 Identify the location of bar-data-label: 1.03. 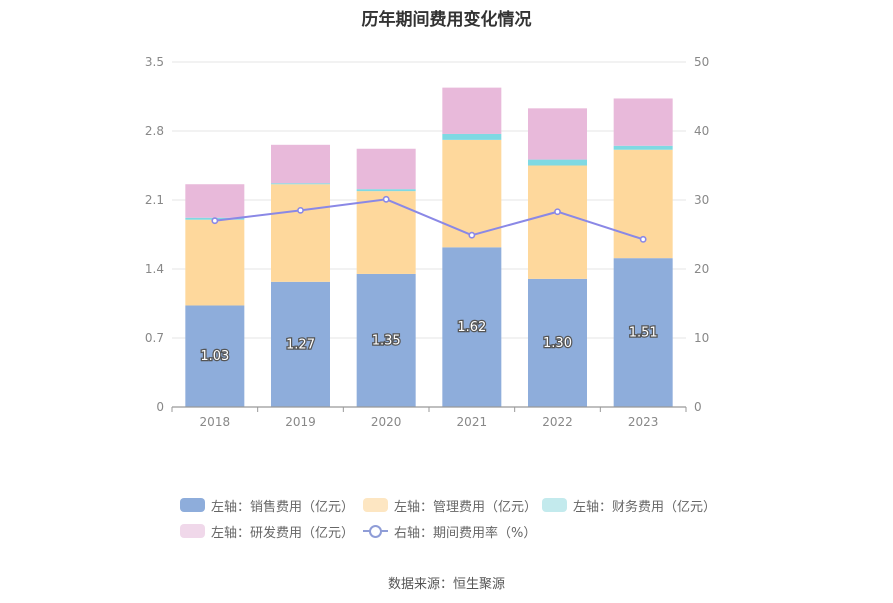
(214, 356).